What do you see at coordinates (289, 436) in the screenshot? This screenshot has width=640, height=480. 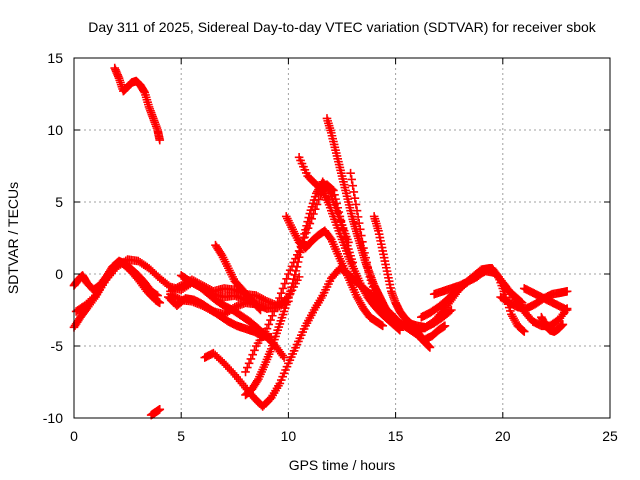 I see `x-tick-label: 10` at bounding box center [289, 436].